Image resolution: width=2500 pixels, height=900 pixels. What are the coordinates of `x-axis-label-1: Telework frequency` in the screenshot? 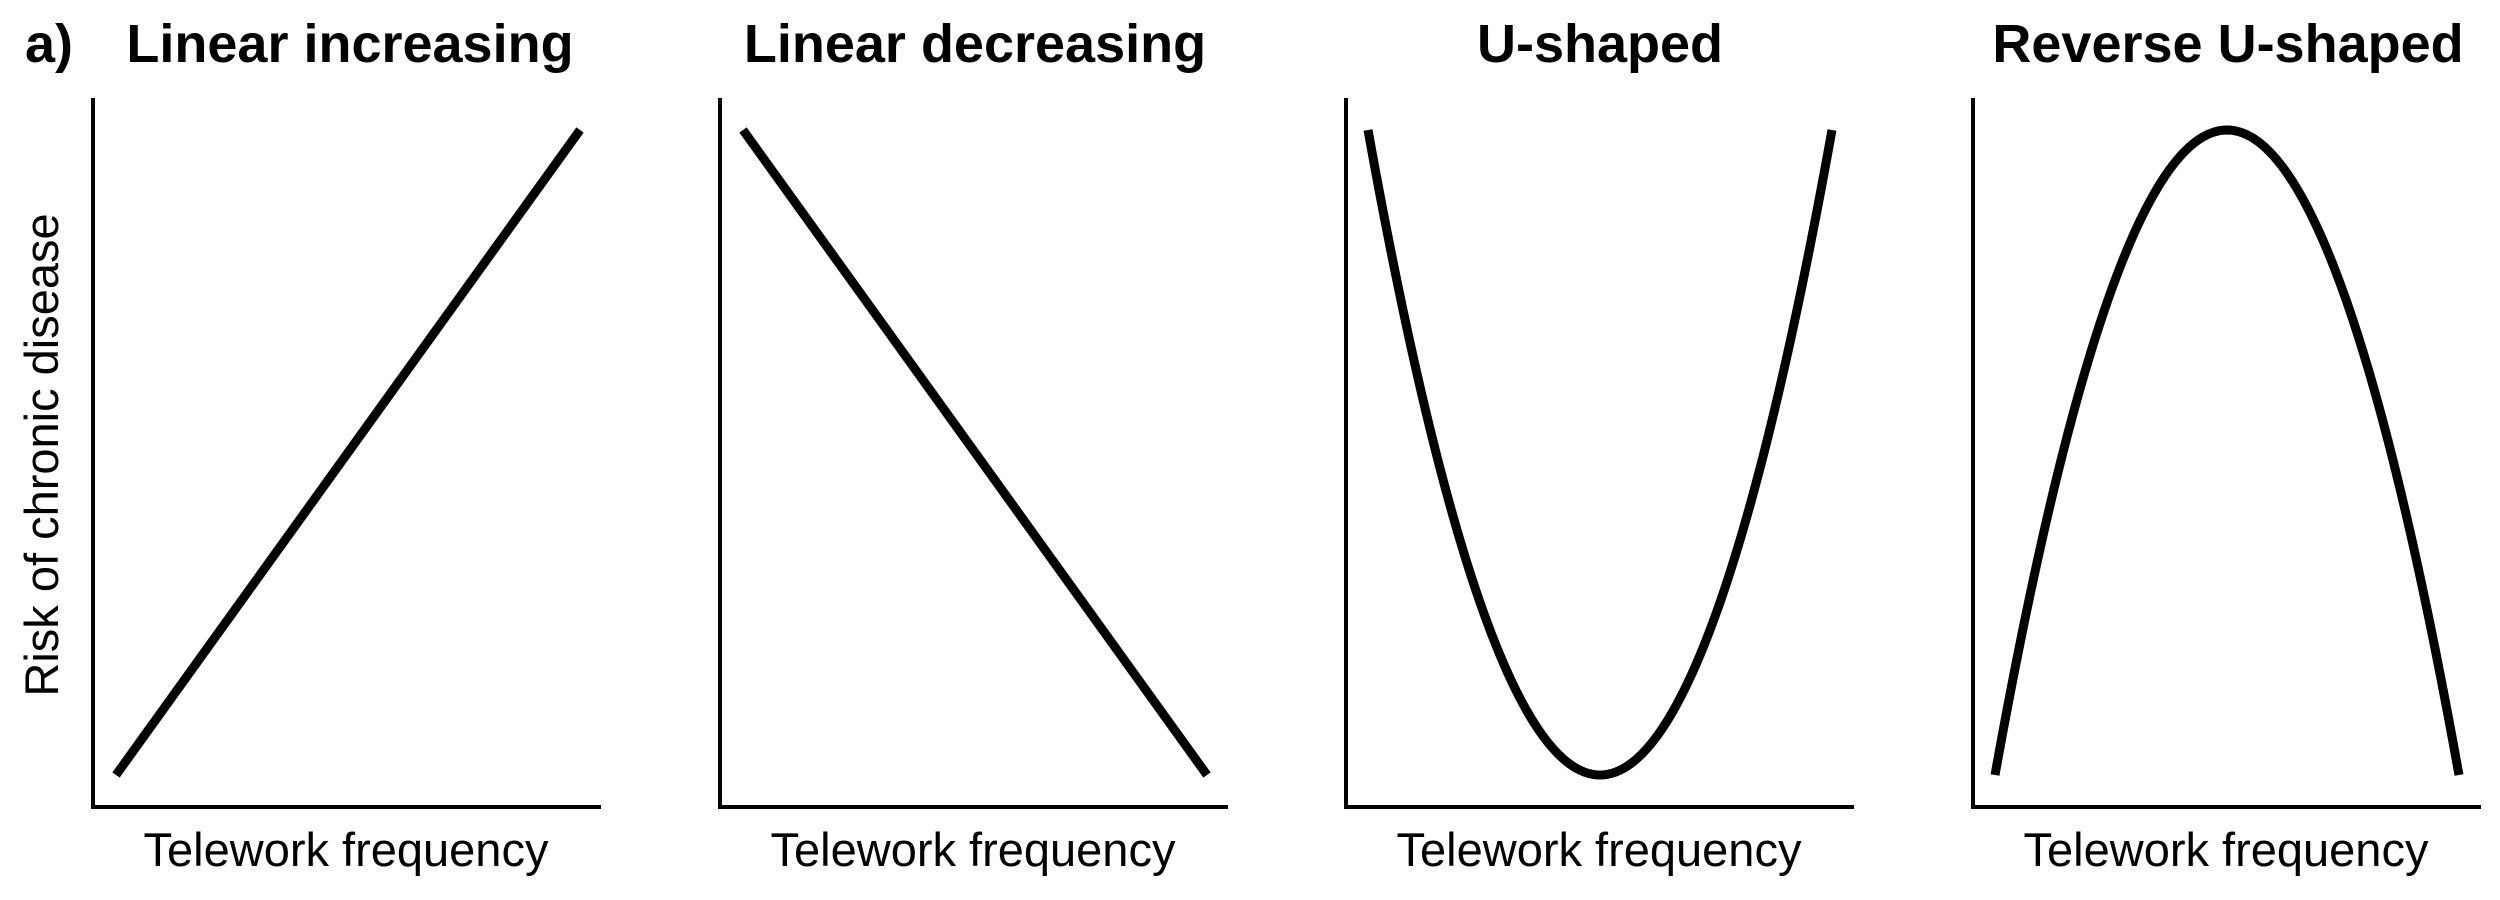 It's located at (346, 849).